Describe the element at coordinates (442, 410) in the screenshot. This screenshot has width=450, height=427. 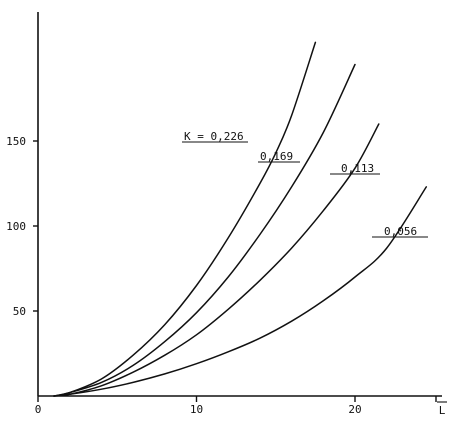
I see `x-axis-label: L` at that location.